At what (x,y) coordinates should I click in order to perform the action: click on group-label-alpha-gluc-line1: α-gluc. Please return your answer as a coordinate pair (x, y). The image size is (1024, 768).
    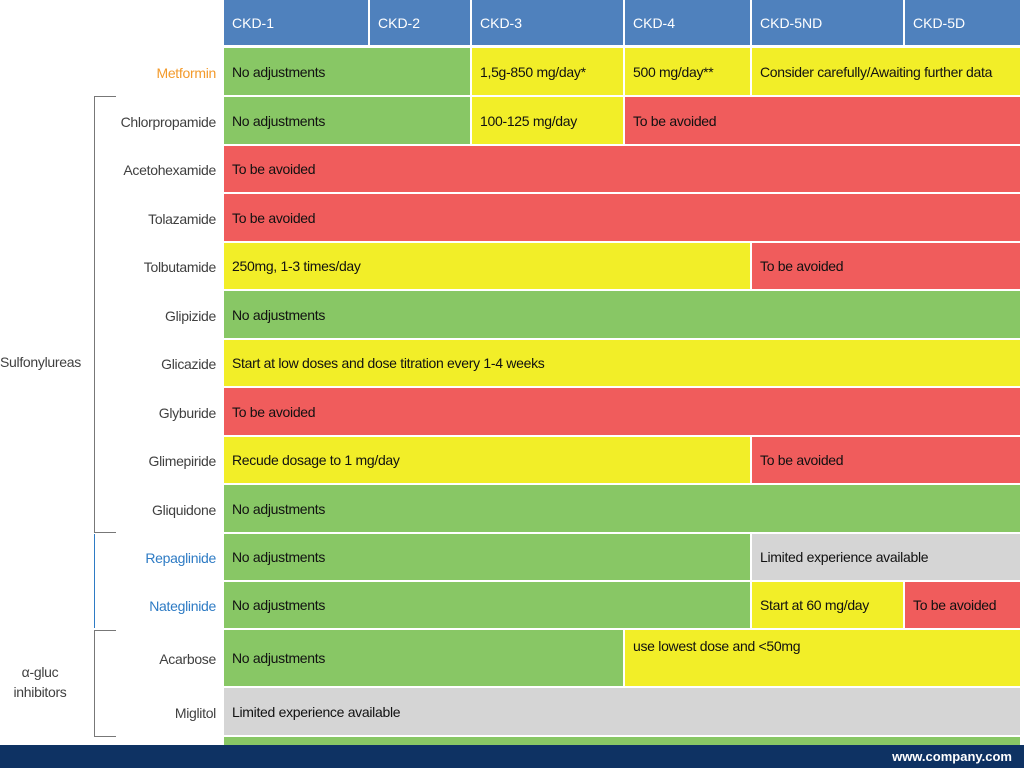
    Looking at the image, I should click on (40, 672).